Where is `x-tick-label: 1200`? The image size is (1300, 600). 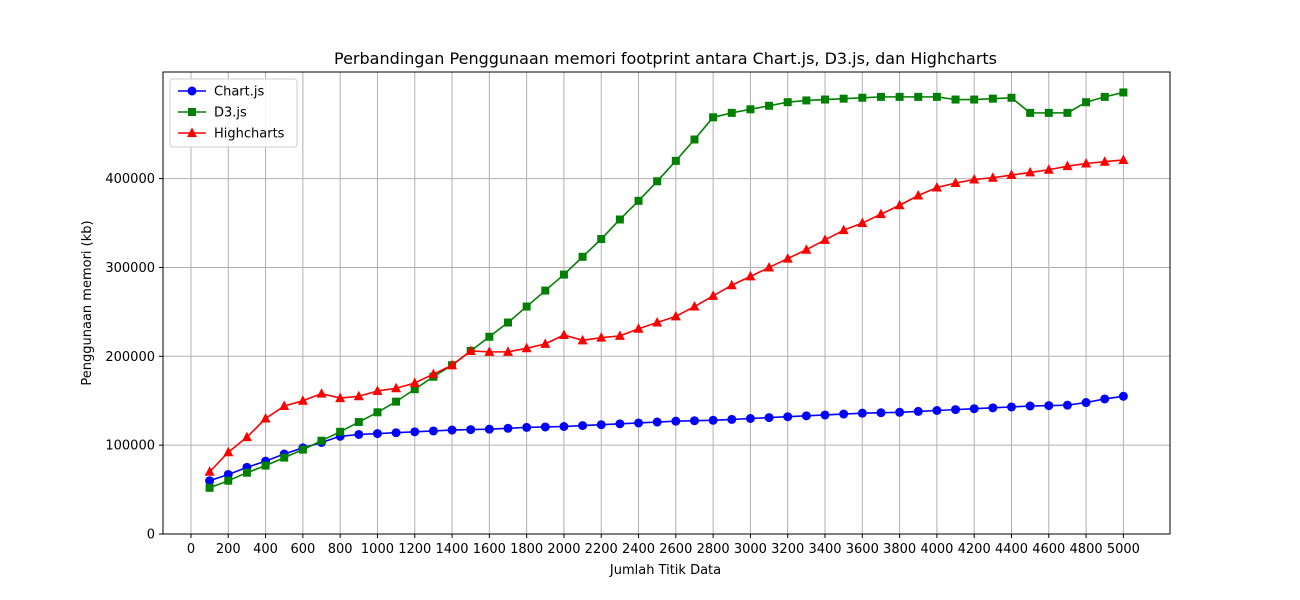
x-tick-label: 1200 is located at coordinates (414, 549).